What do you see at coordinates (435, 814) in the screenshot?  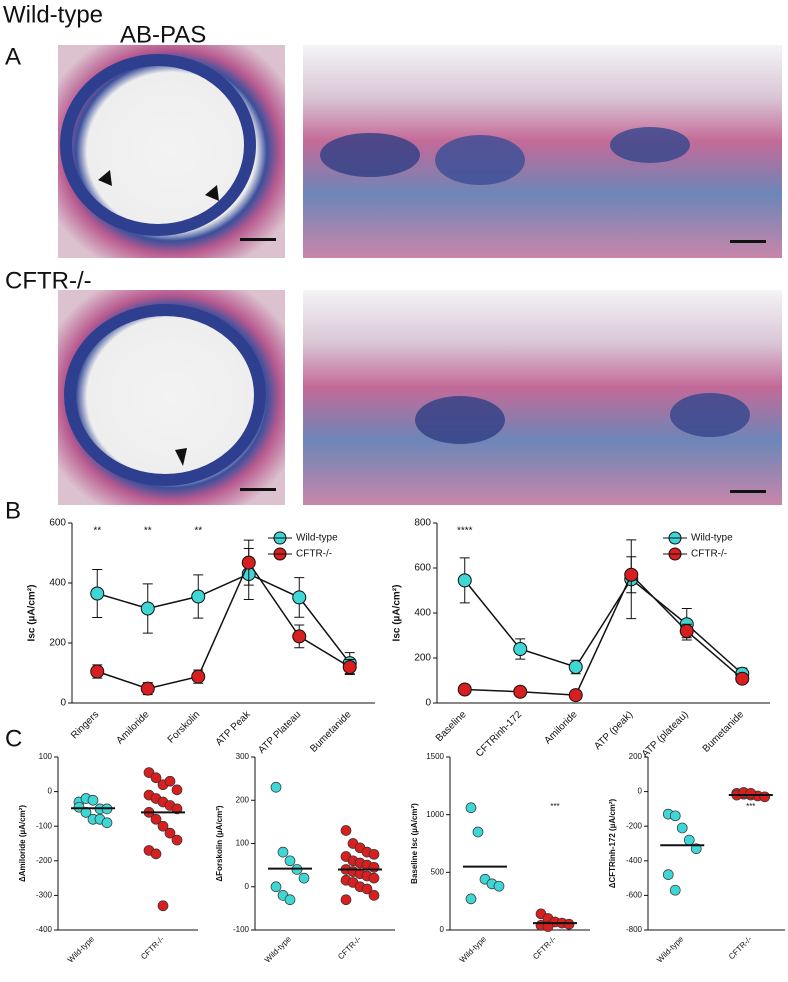 I see `y-tick-label: 1000` at bounding box center [435, 814].